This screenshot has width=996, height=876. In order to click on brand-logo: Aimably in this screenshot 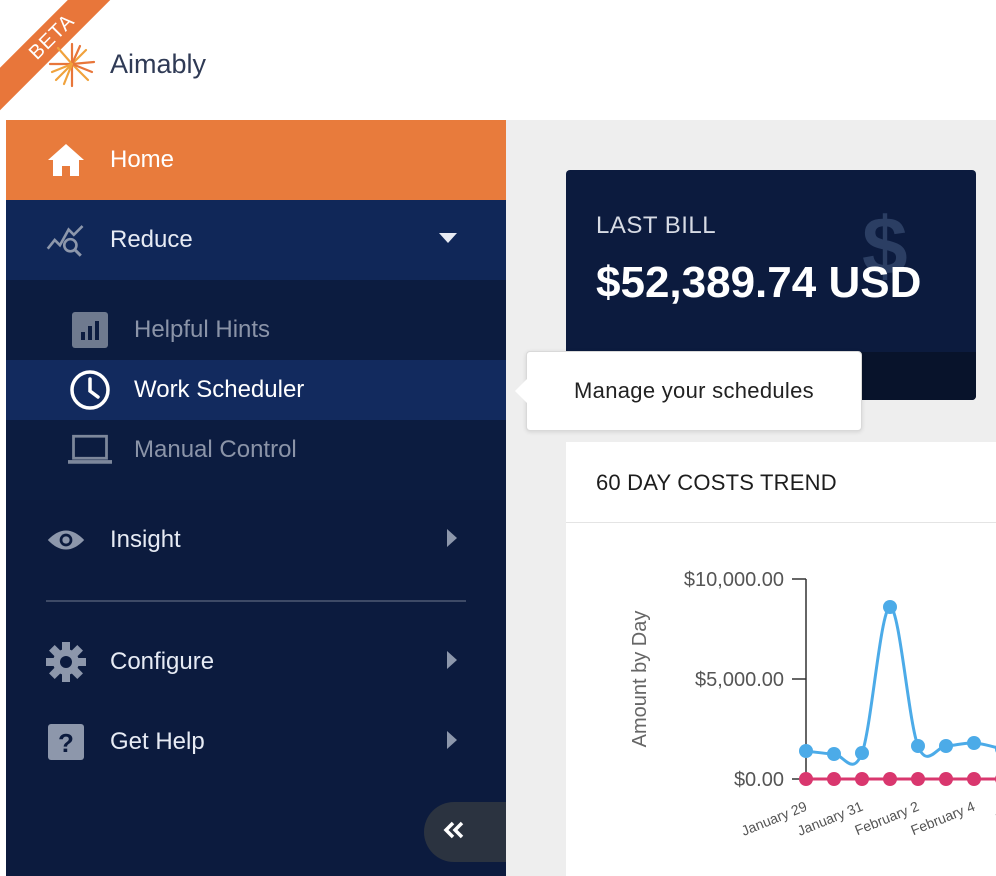, I will do `click(124, 64)`.